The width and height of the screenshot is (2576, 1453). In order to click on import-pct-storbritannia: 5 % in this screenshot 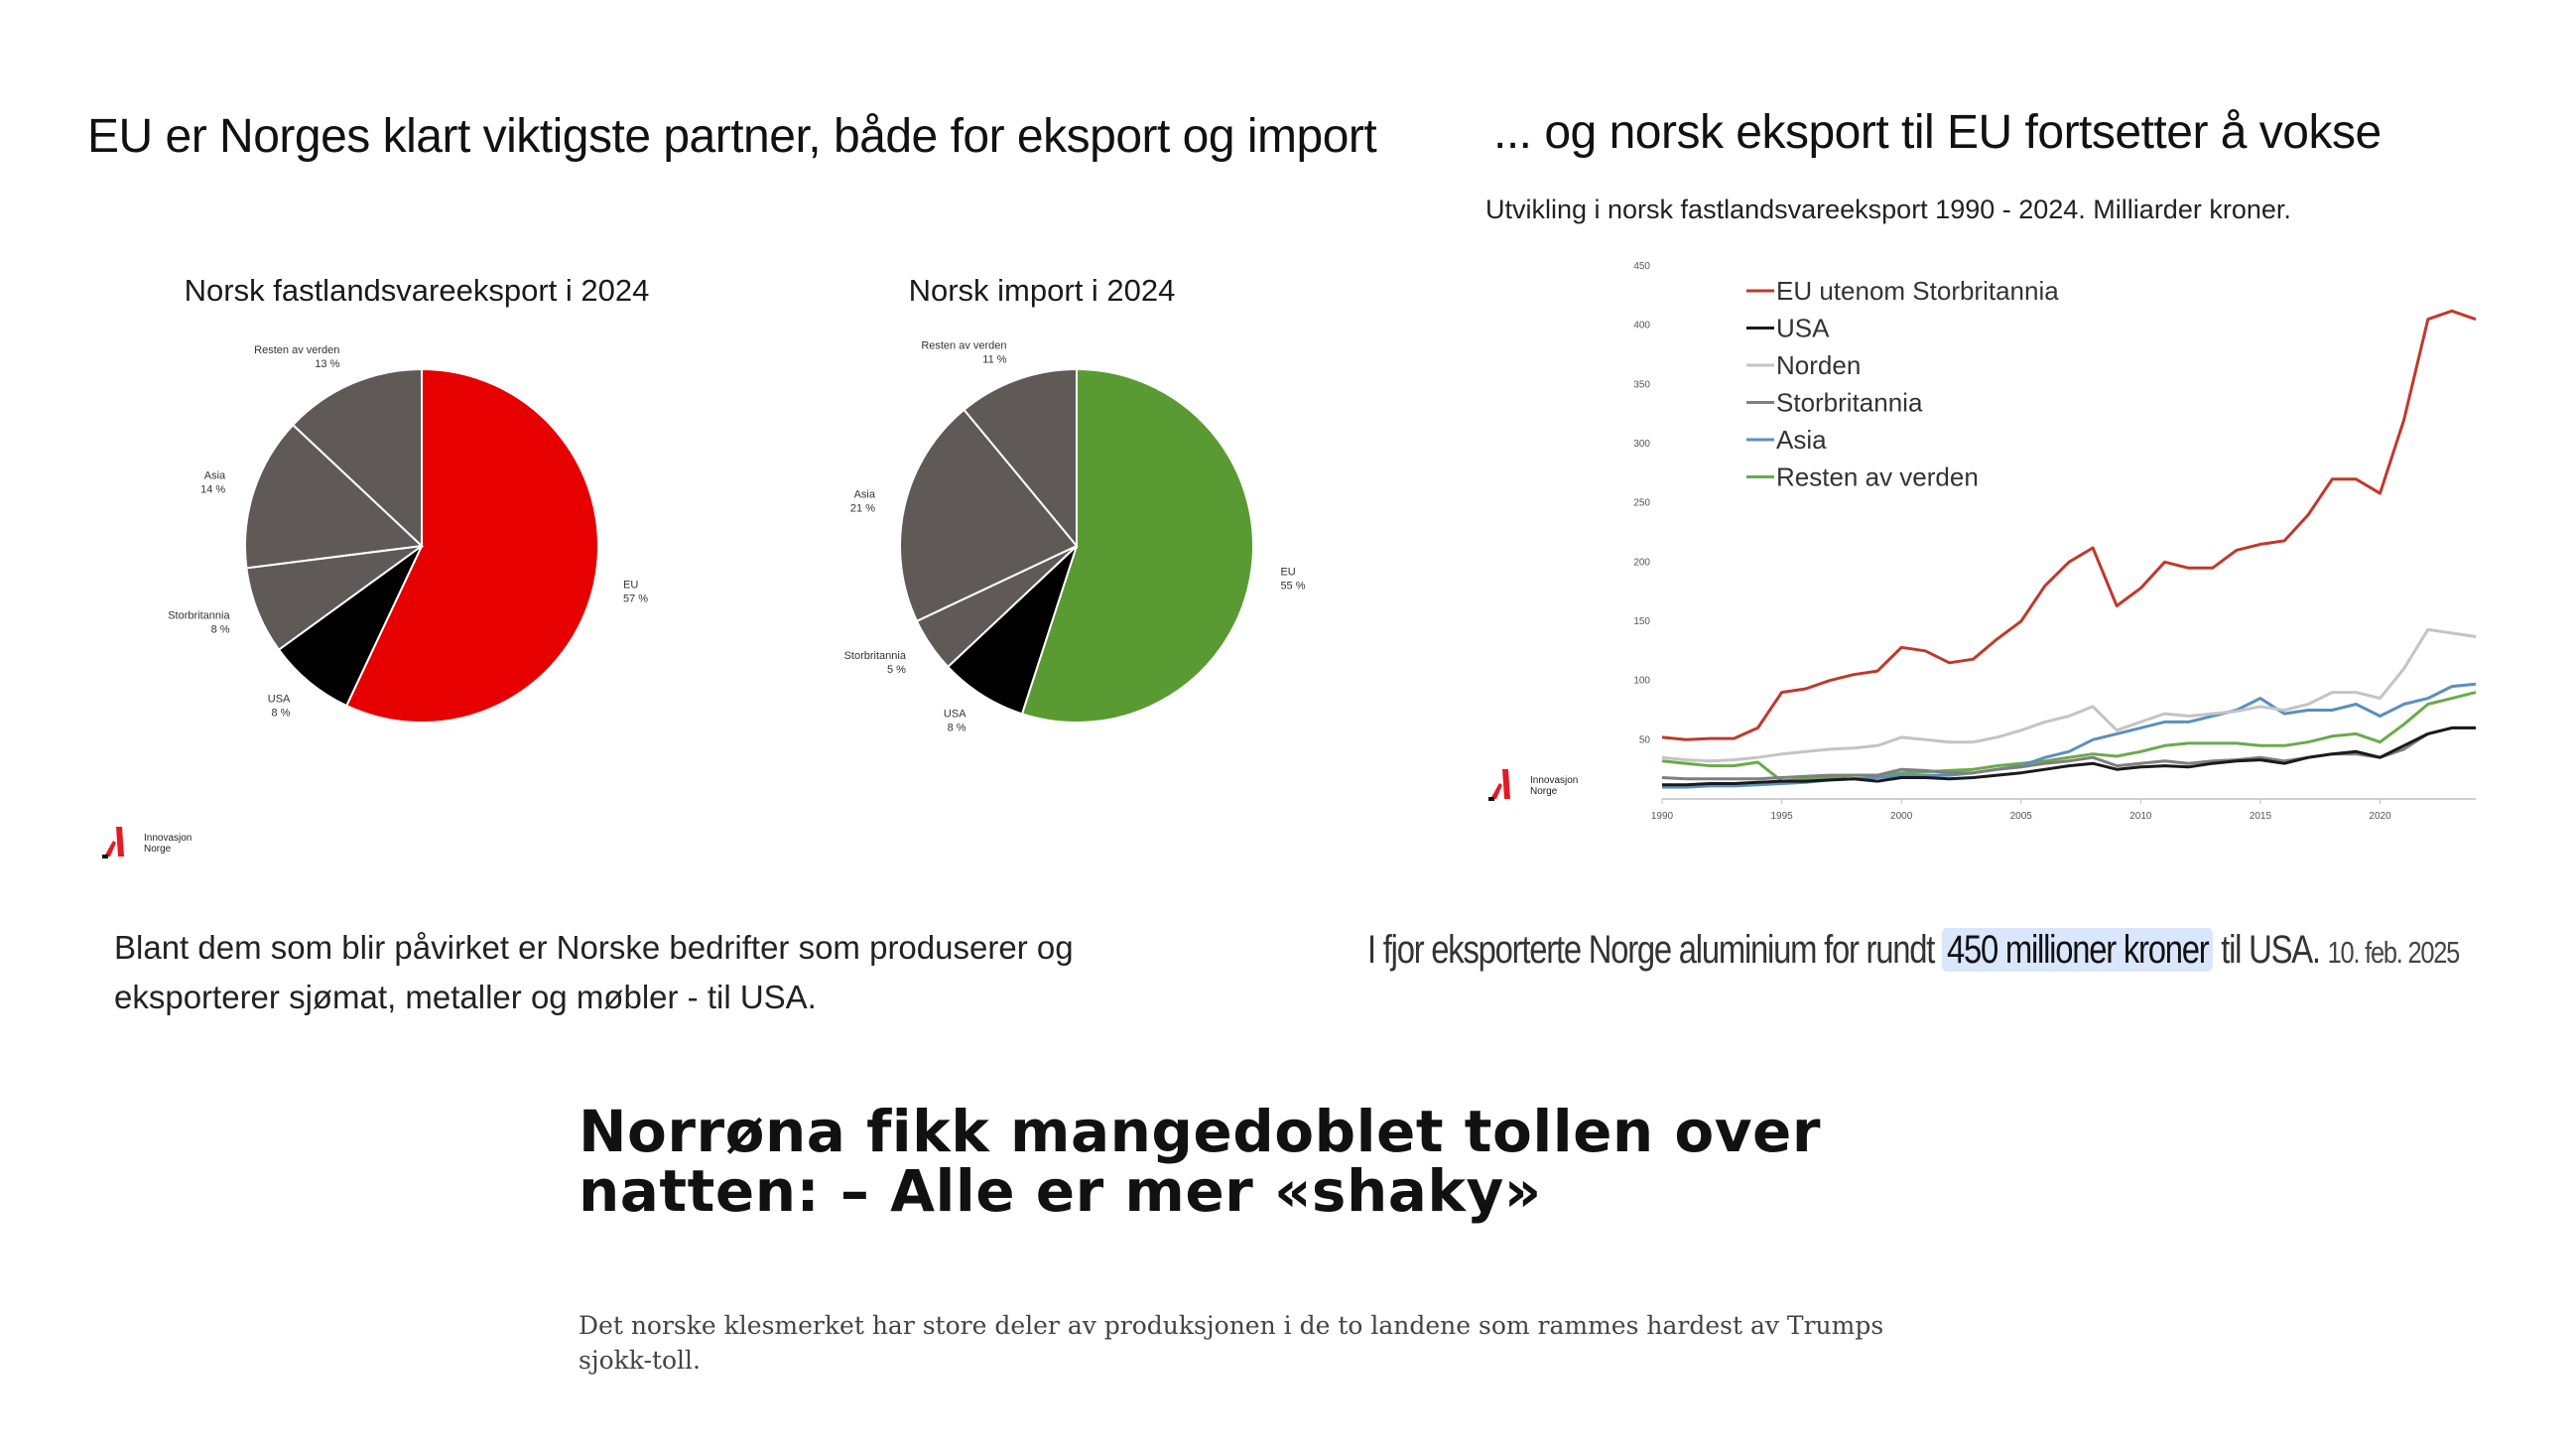, I will do `click(897, 670)`.